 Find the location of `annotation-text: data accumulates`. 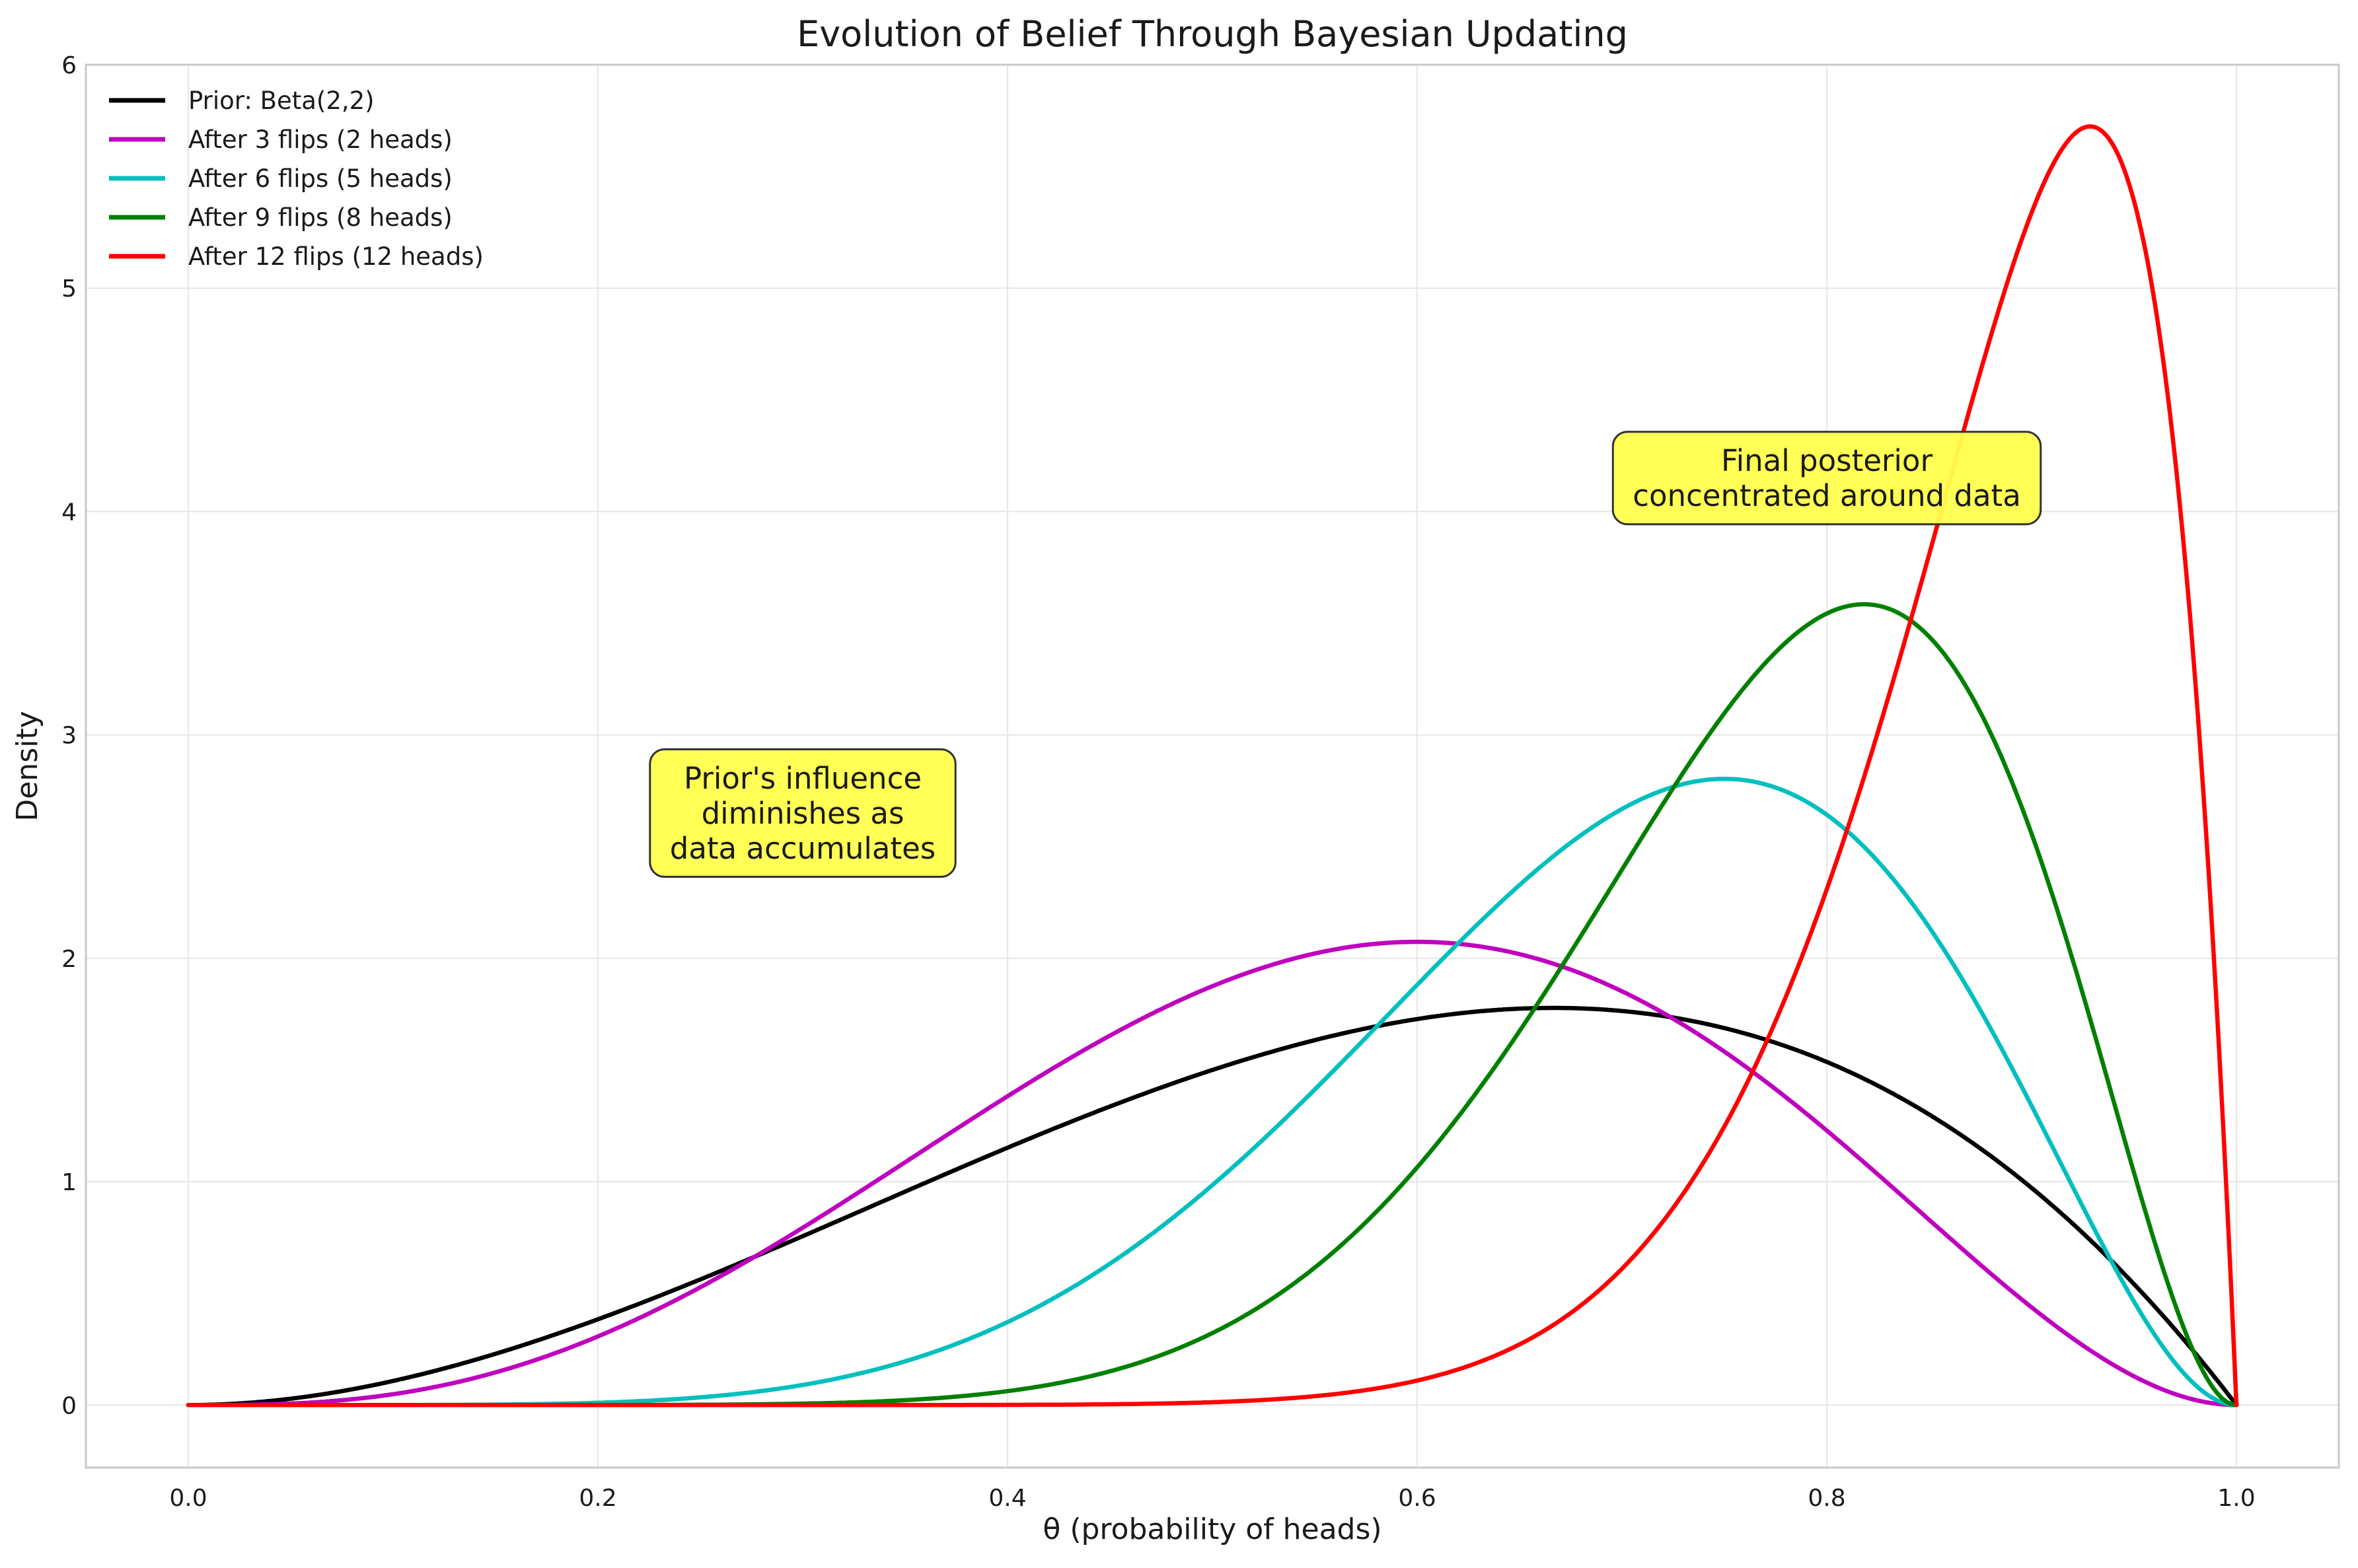

annotation-text: data accumulates is located at coordinates (803, 848).